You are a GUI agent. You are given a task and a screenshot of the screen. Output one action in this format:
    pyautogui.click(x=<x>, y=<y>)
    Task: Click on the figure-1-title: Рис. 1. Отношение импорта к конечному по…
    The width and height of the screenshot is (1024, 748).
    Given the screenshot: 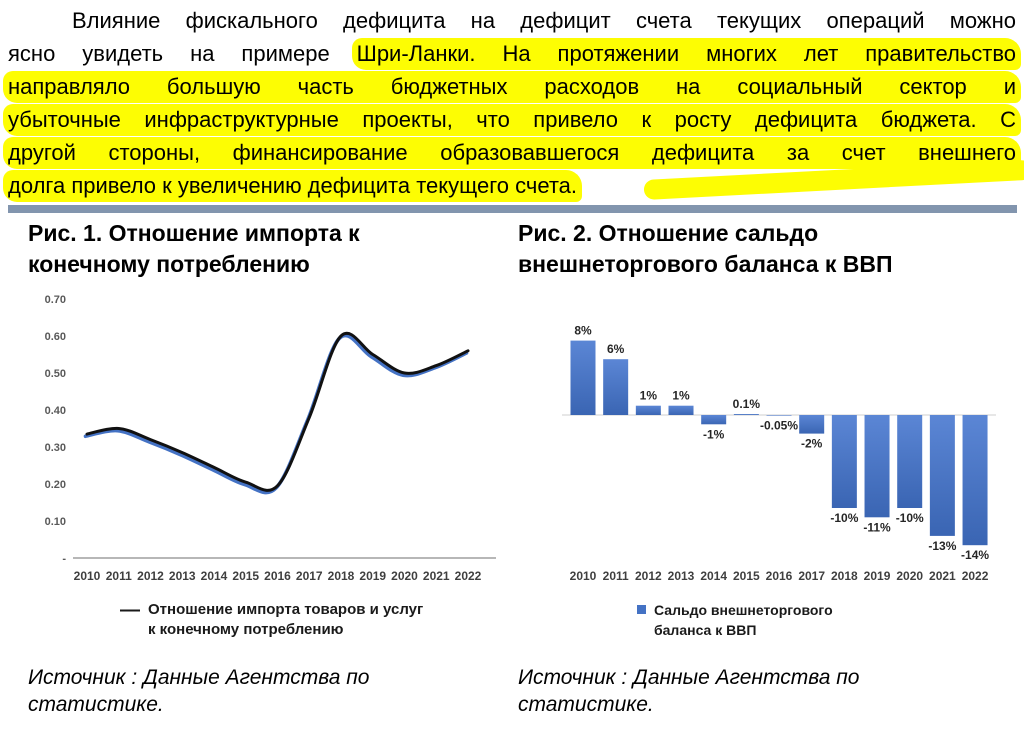 What is the action you would take?
    pyautogui.click(x=259, y=249)
    